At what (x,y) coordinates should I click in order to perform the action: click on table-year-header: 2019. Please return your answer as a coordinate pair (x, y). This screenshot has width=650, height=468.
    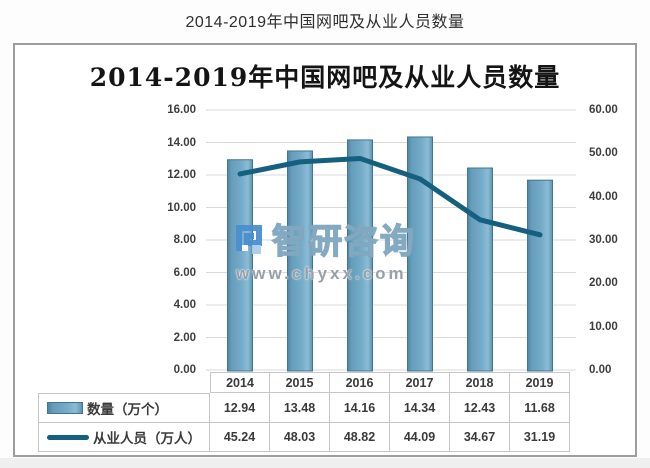
    Looking at the image, I should click on (540, 382).